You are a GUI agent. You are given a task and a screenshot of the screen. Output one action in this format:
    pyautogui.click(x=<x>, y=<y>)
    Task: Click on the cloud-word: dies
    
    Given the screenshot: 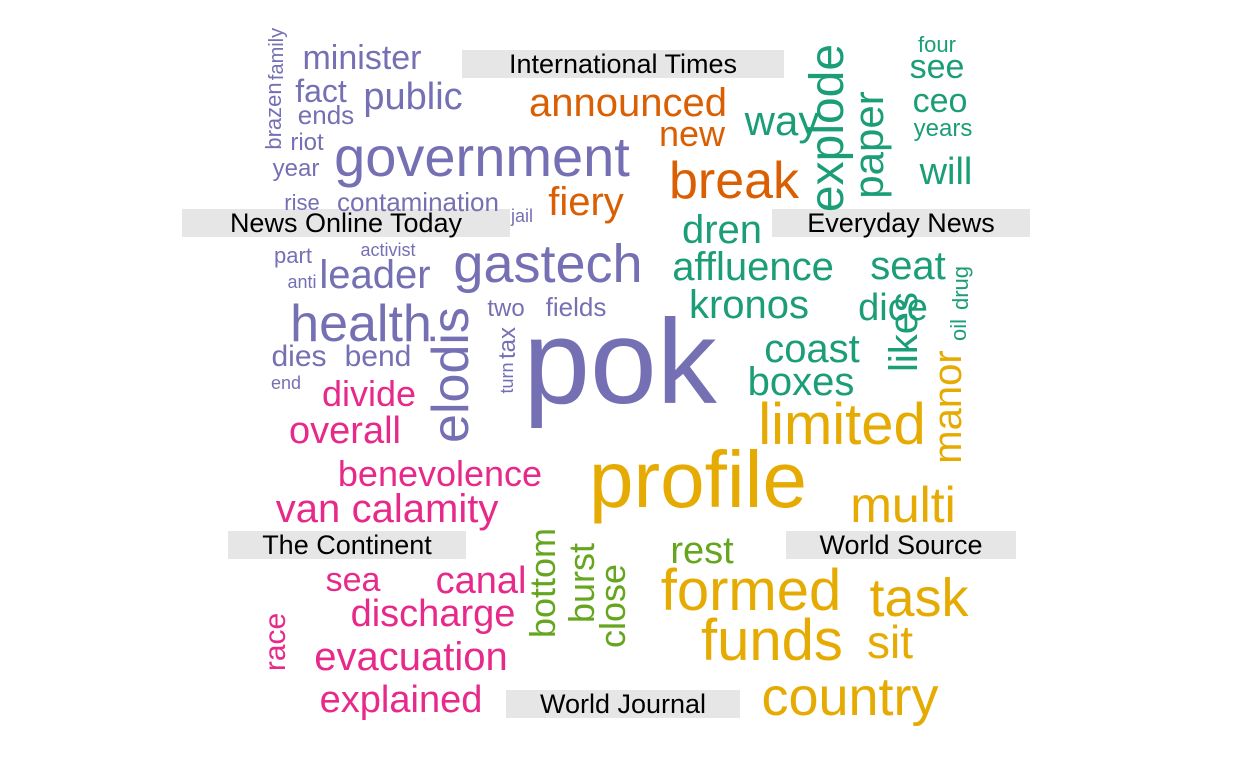 What is the action you would take?
    pyautogui.click(x=298, y=356)
    